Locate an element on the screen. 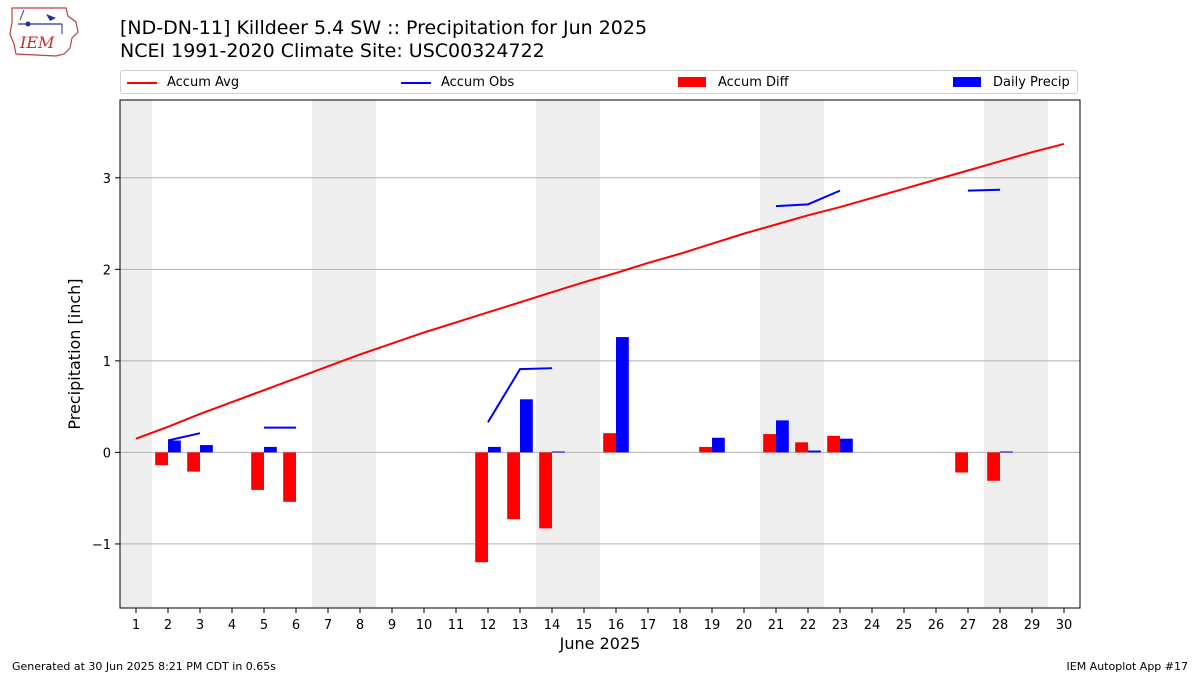 The height and width of the screenshot is (675, 1200). x-tick-label: 1 is located at coordinates (136, 625).